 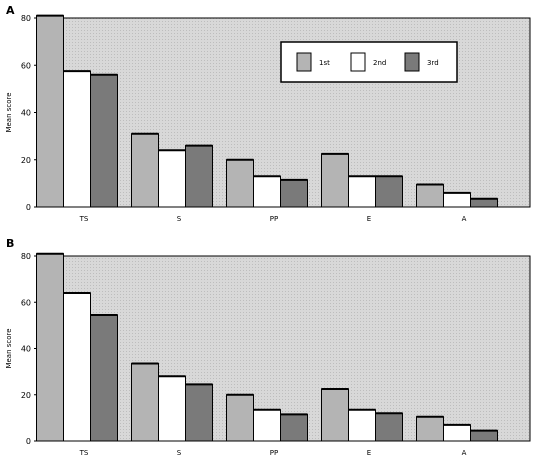 I want to click on legend-swatch-2nd, so click(x=358, y=62).